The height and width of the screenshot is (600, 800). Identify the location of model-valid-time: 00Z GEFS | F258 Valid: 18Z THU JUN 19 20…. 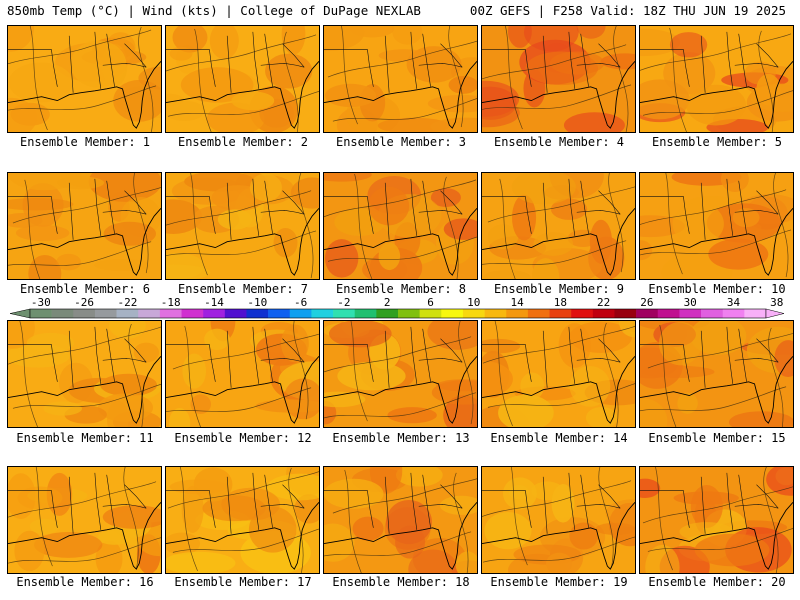
(627, 10).